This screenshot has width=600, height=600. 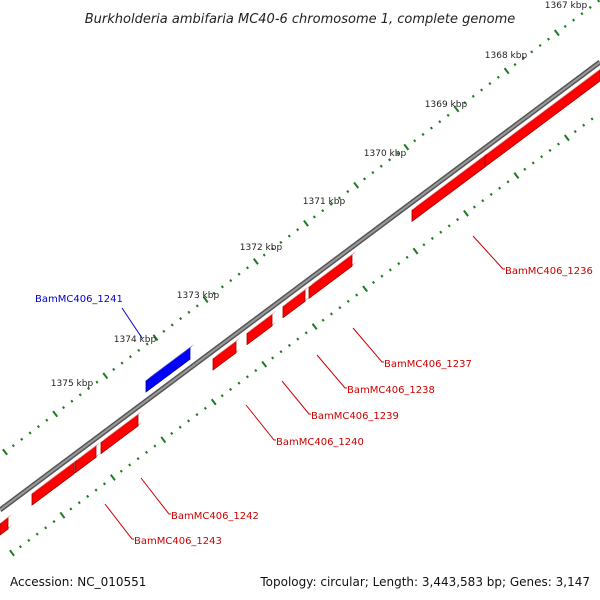 What do you see at coordinates (169, 368) in the screenshot?
I see `gene-block-reverse` at bounding box center [169, 368].